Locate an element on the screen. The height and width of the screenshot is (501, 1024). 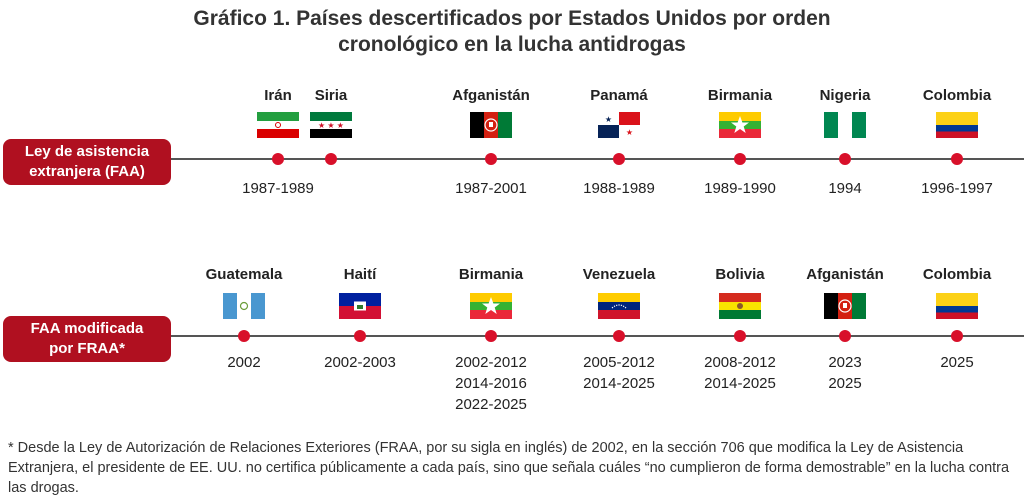
syria-flag-icon: ★ ★ ★ is located at coordinates (331, 125).